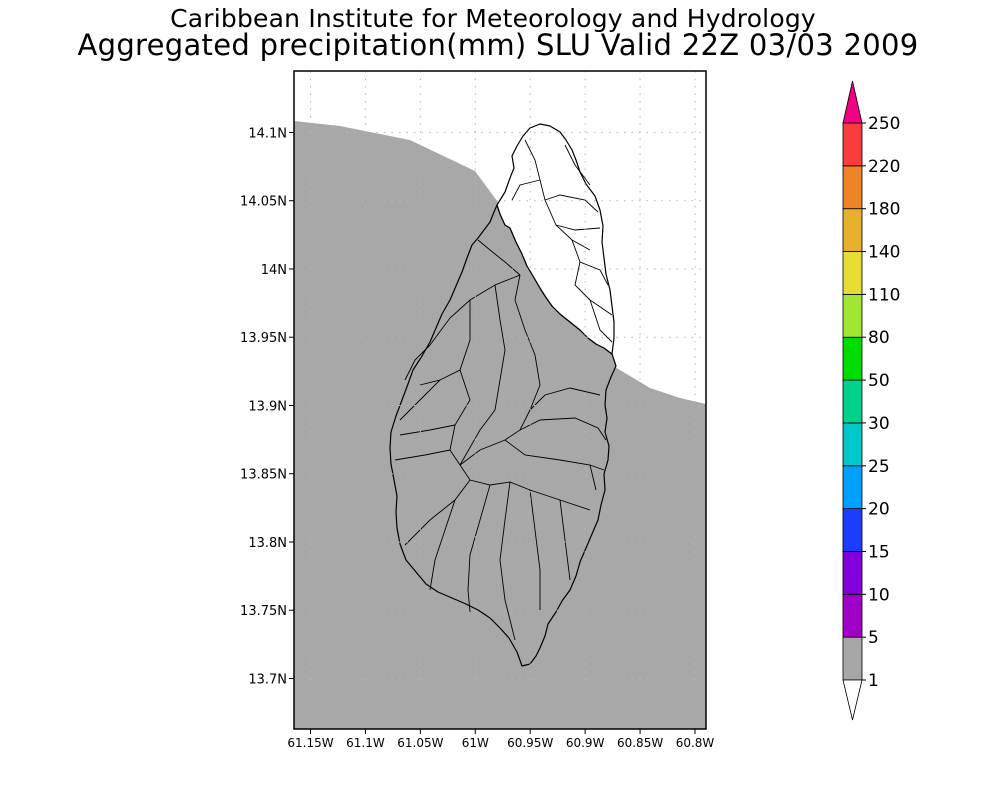 Image resolution: width=1000 pixels, height=800 pixels. Describe the element at coordinates (884, 253) in the screenshot. I see `legend-label: 140` at that location.